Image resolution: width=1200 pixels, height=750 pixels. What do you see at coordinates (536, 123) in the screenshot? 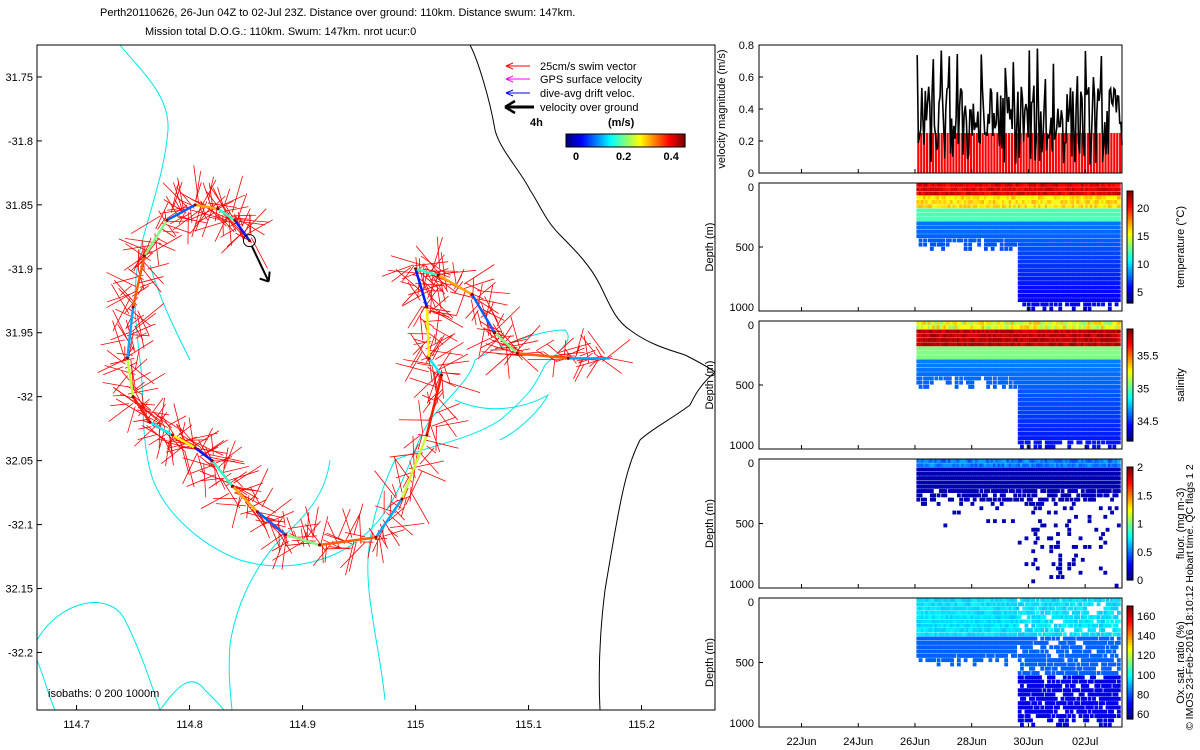
I see `legend-scale-label: 4h` at bounding box center [536, 123].